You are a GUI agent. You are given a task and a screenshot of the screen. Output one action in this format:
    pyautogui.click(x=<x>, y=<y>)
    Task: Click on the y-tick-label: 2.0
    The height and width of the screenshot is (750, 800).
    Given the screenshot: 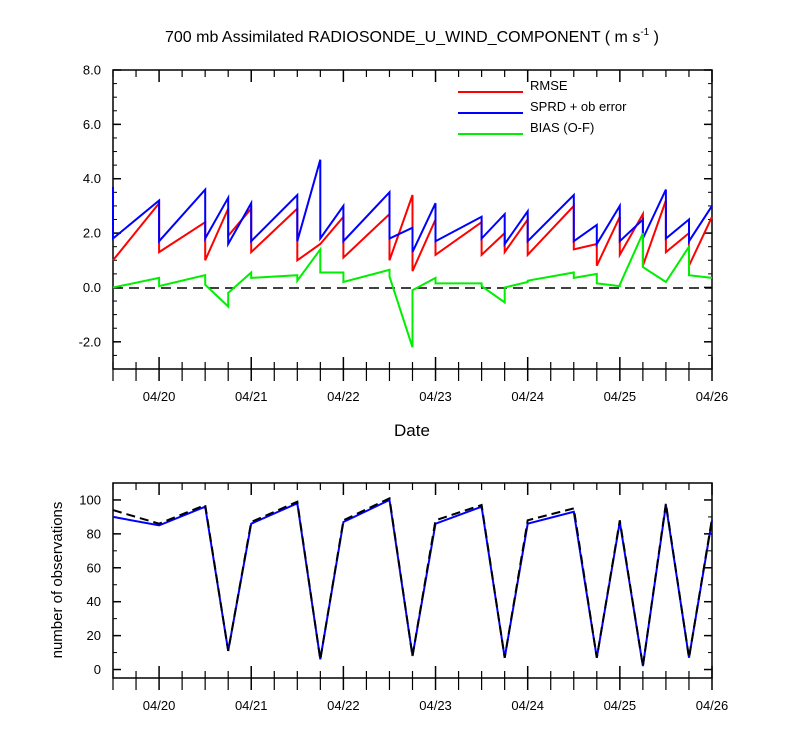 What is the action you would take?
    pyautogui.click(x=92, y=233)
    